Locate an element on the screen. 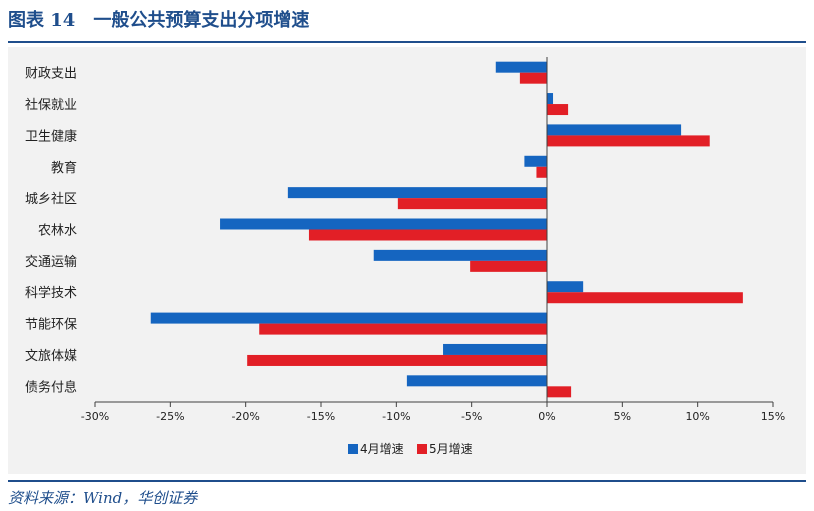  chart-title-bar: 图表 14 一般公共预算支出分项增速 is located at coordinates (158, 19).